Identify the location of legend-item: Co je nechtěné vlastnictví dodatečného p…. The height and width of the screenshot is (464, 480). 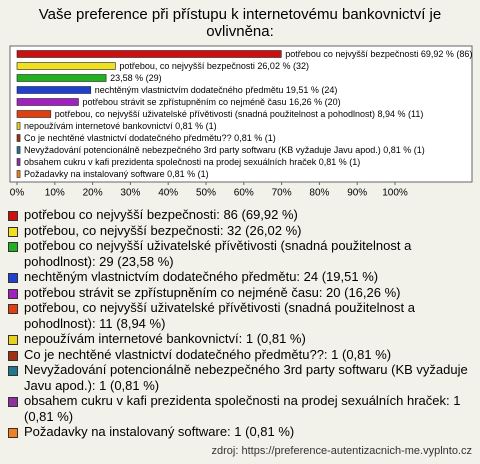
(239, 355).